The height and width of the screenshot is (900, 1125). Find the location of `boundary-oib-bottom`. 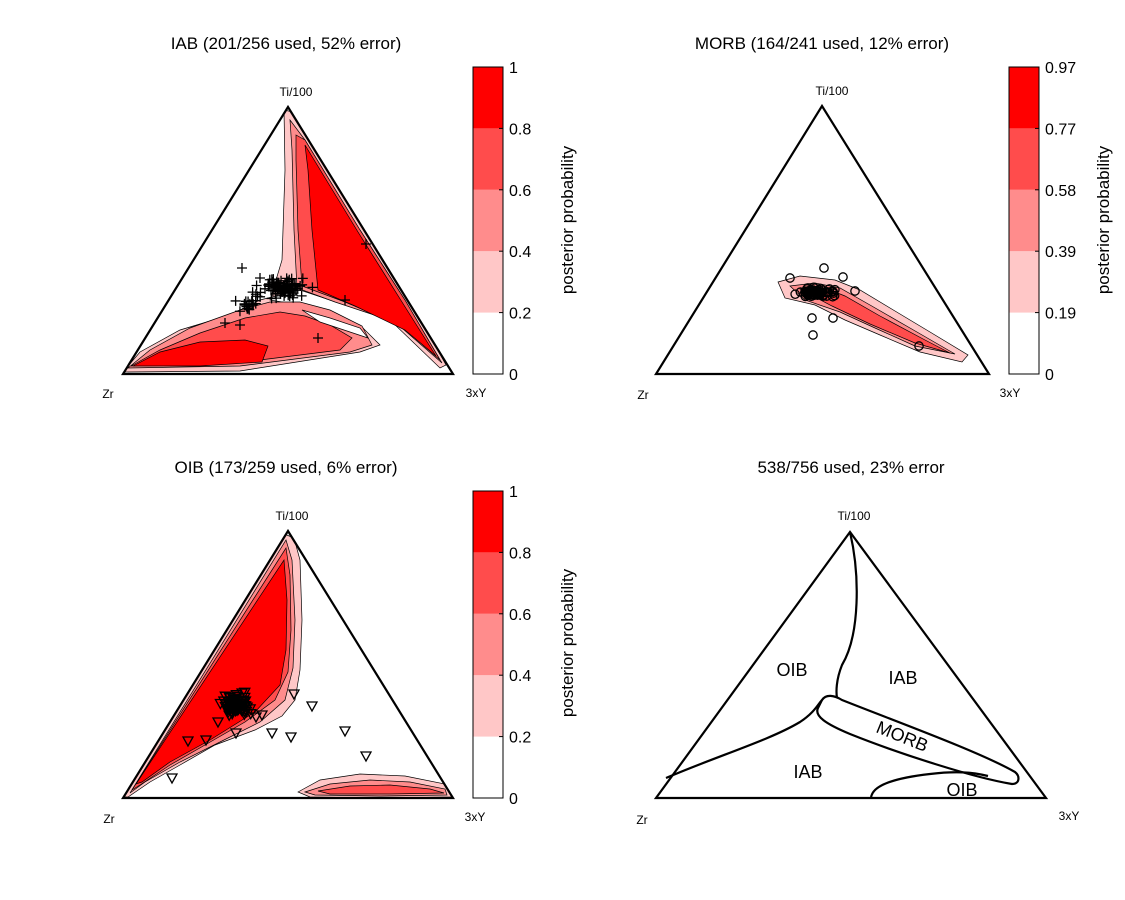

boundary-oib-bottom is located at coordinates (929, 785).